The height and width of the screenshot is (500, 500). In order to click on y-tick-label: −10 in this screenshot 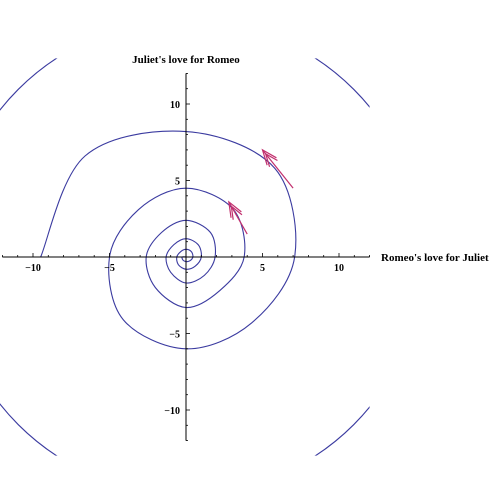, I will do `click(172, 411)`.